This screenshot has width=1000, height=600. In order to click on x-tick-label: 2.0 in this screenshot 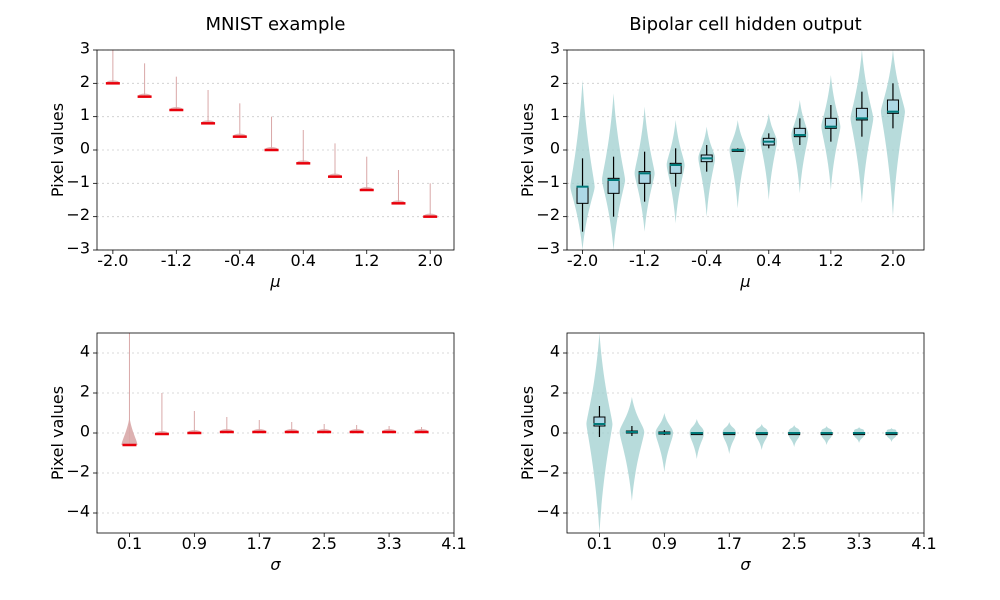, I will do `click(892, 260)`.